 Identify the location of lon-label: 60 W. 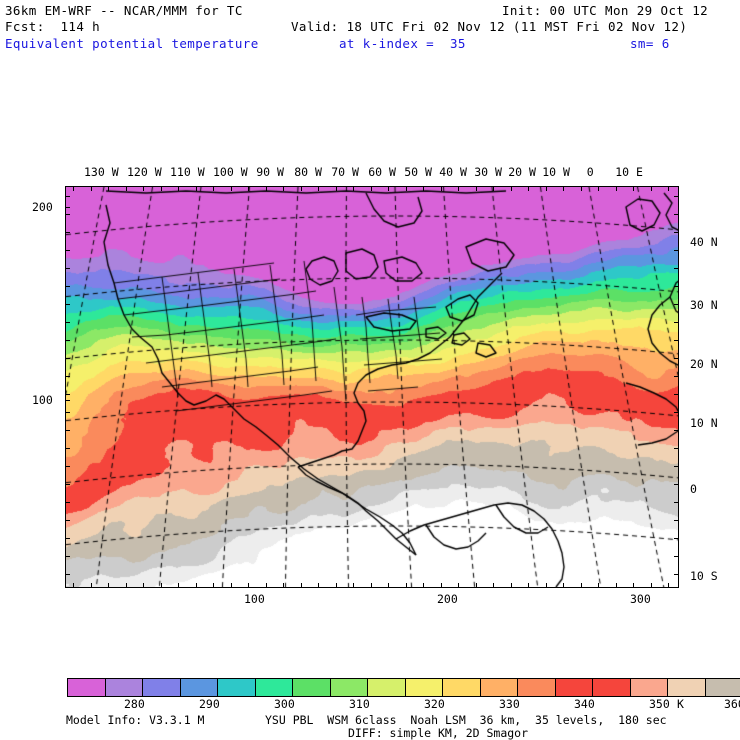
(382, 172).